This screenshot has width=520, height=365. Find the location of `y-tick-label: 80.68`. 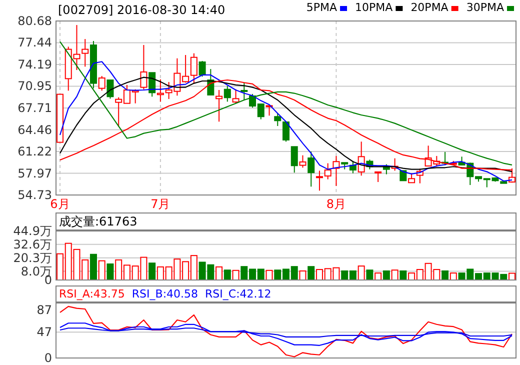

y-tick-label: 80.68 is located at coordinates (35, 21).